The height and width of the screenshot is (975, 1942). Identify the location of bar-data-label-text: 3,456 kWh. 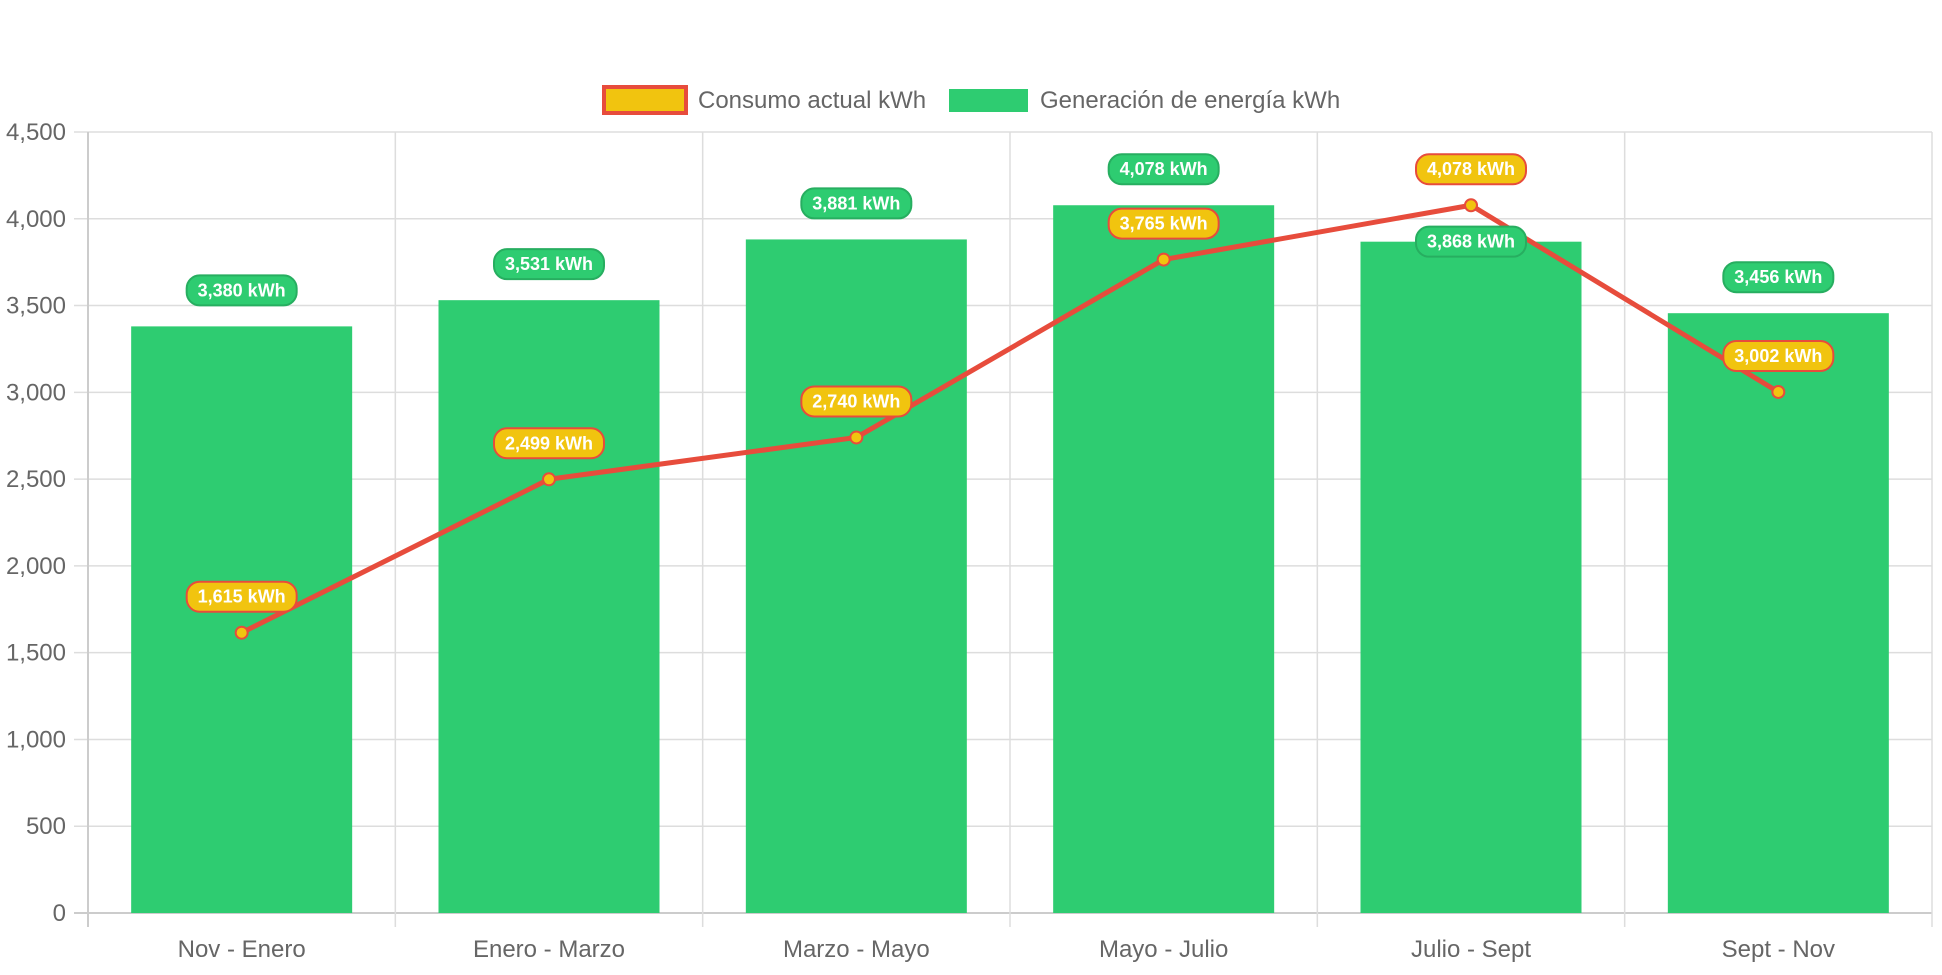
(1778, 277).